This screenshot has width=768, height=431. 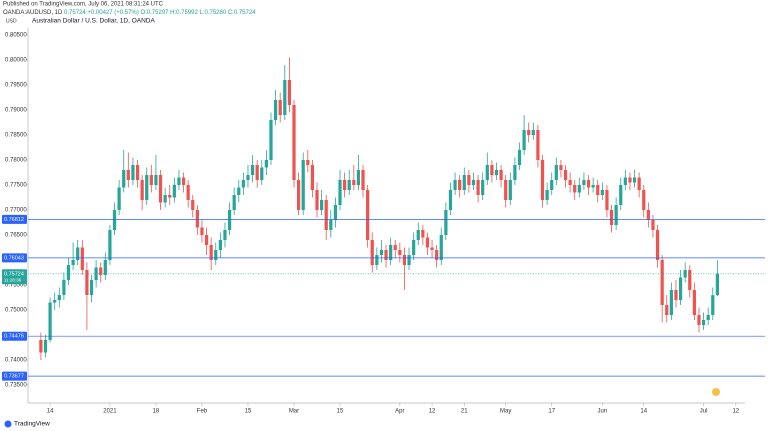 I want to click on last-price-label-bg, so click(x=14, y=277).